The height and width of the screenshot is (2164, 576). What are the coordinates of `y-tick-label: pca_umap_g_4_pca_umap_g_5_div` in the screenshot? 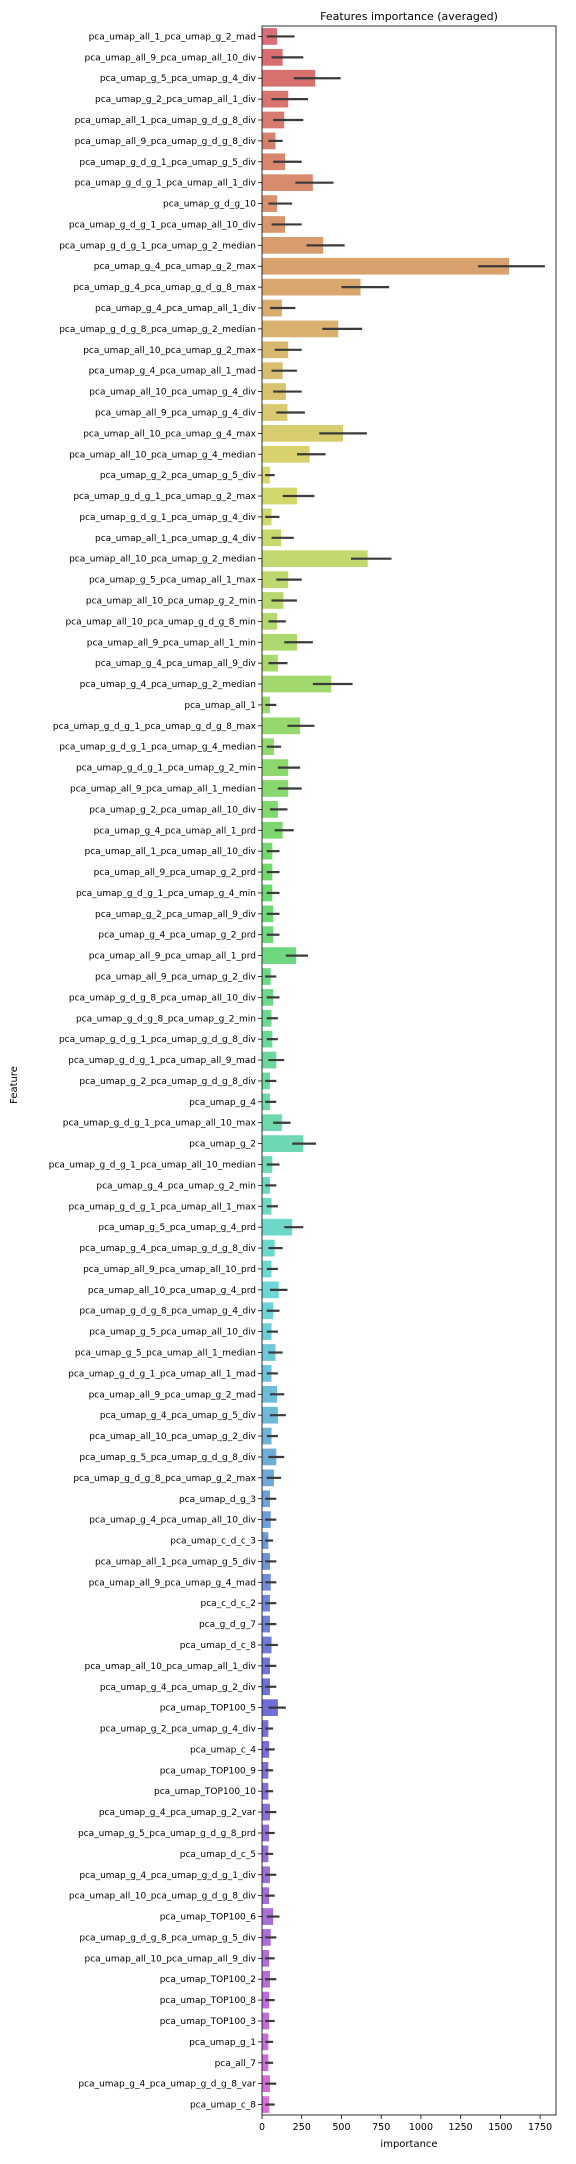 It's located at (178, 1416).